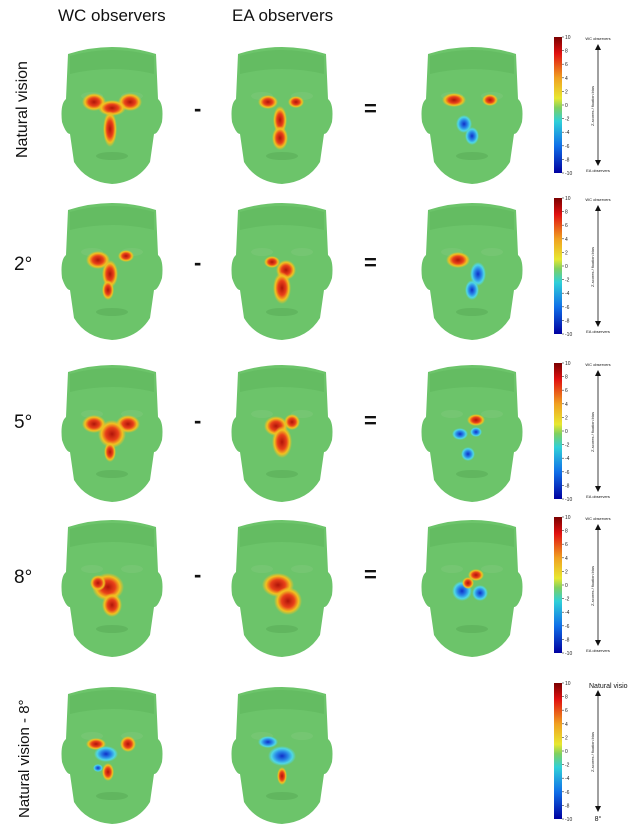 The image size is (630, 829). Describe the element at coordinates (370, 420) in the screenshot. I see `equals-operator: =` at that location.